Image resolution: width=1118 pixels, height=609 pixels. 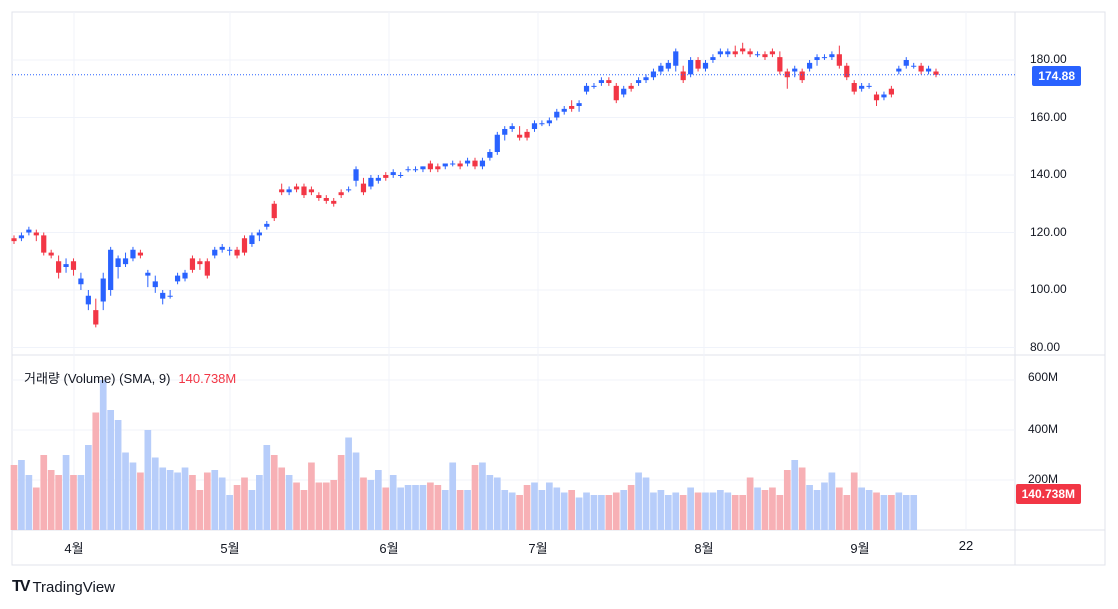 I want to click on tradingview-logo: TV TradingView, so click(x=63, y=587).